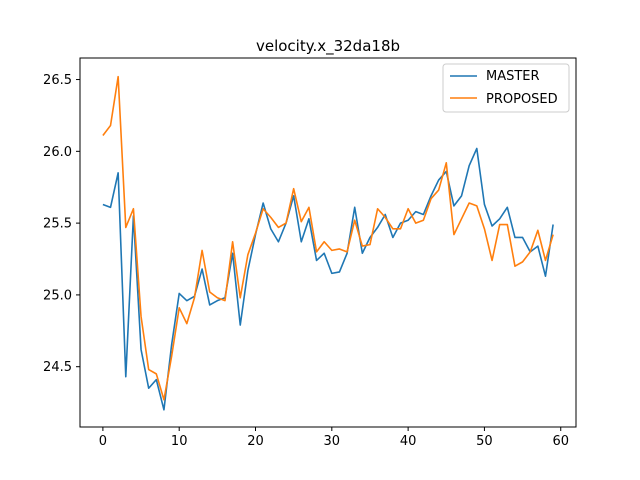 Image resolution: width=640 pixels, height=480 pixels. What do you see at coordinates (103, 441) in the screenshot?
I see `x-tick-label: 0` at bounding box center [103, 441].